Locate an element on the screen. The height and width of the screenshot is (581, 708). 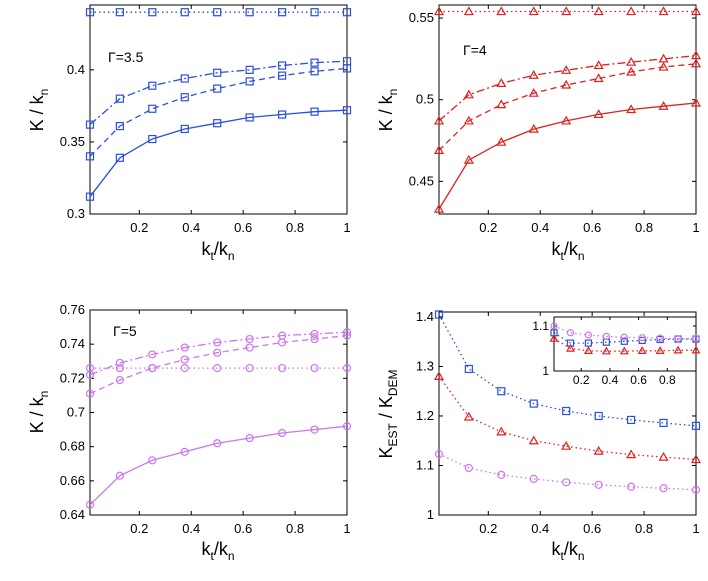
p2-dashdot-point is located at coordinates (439, 120).